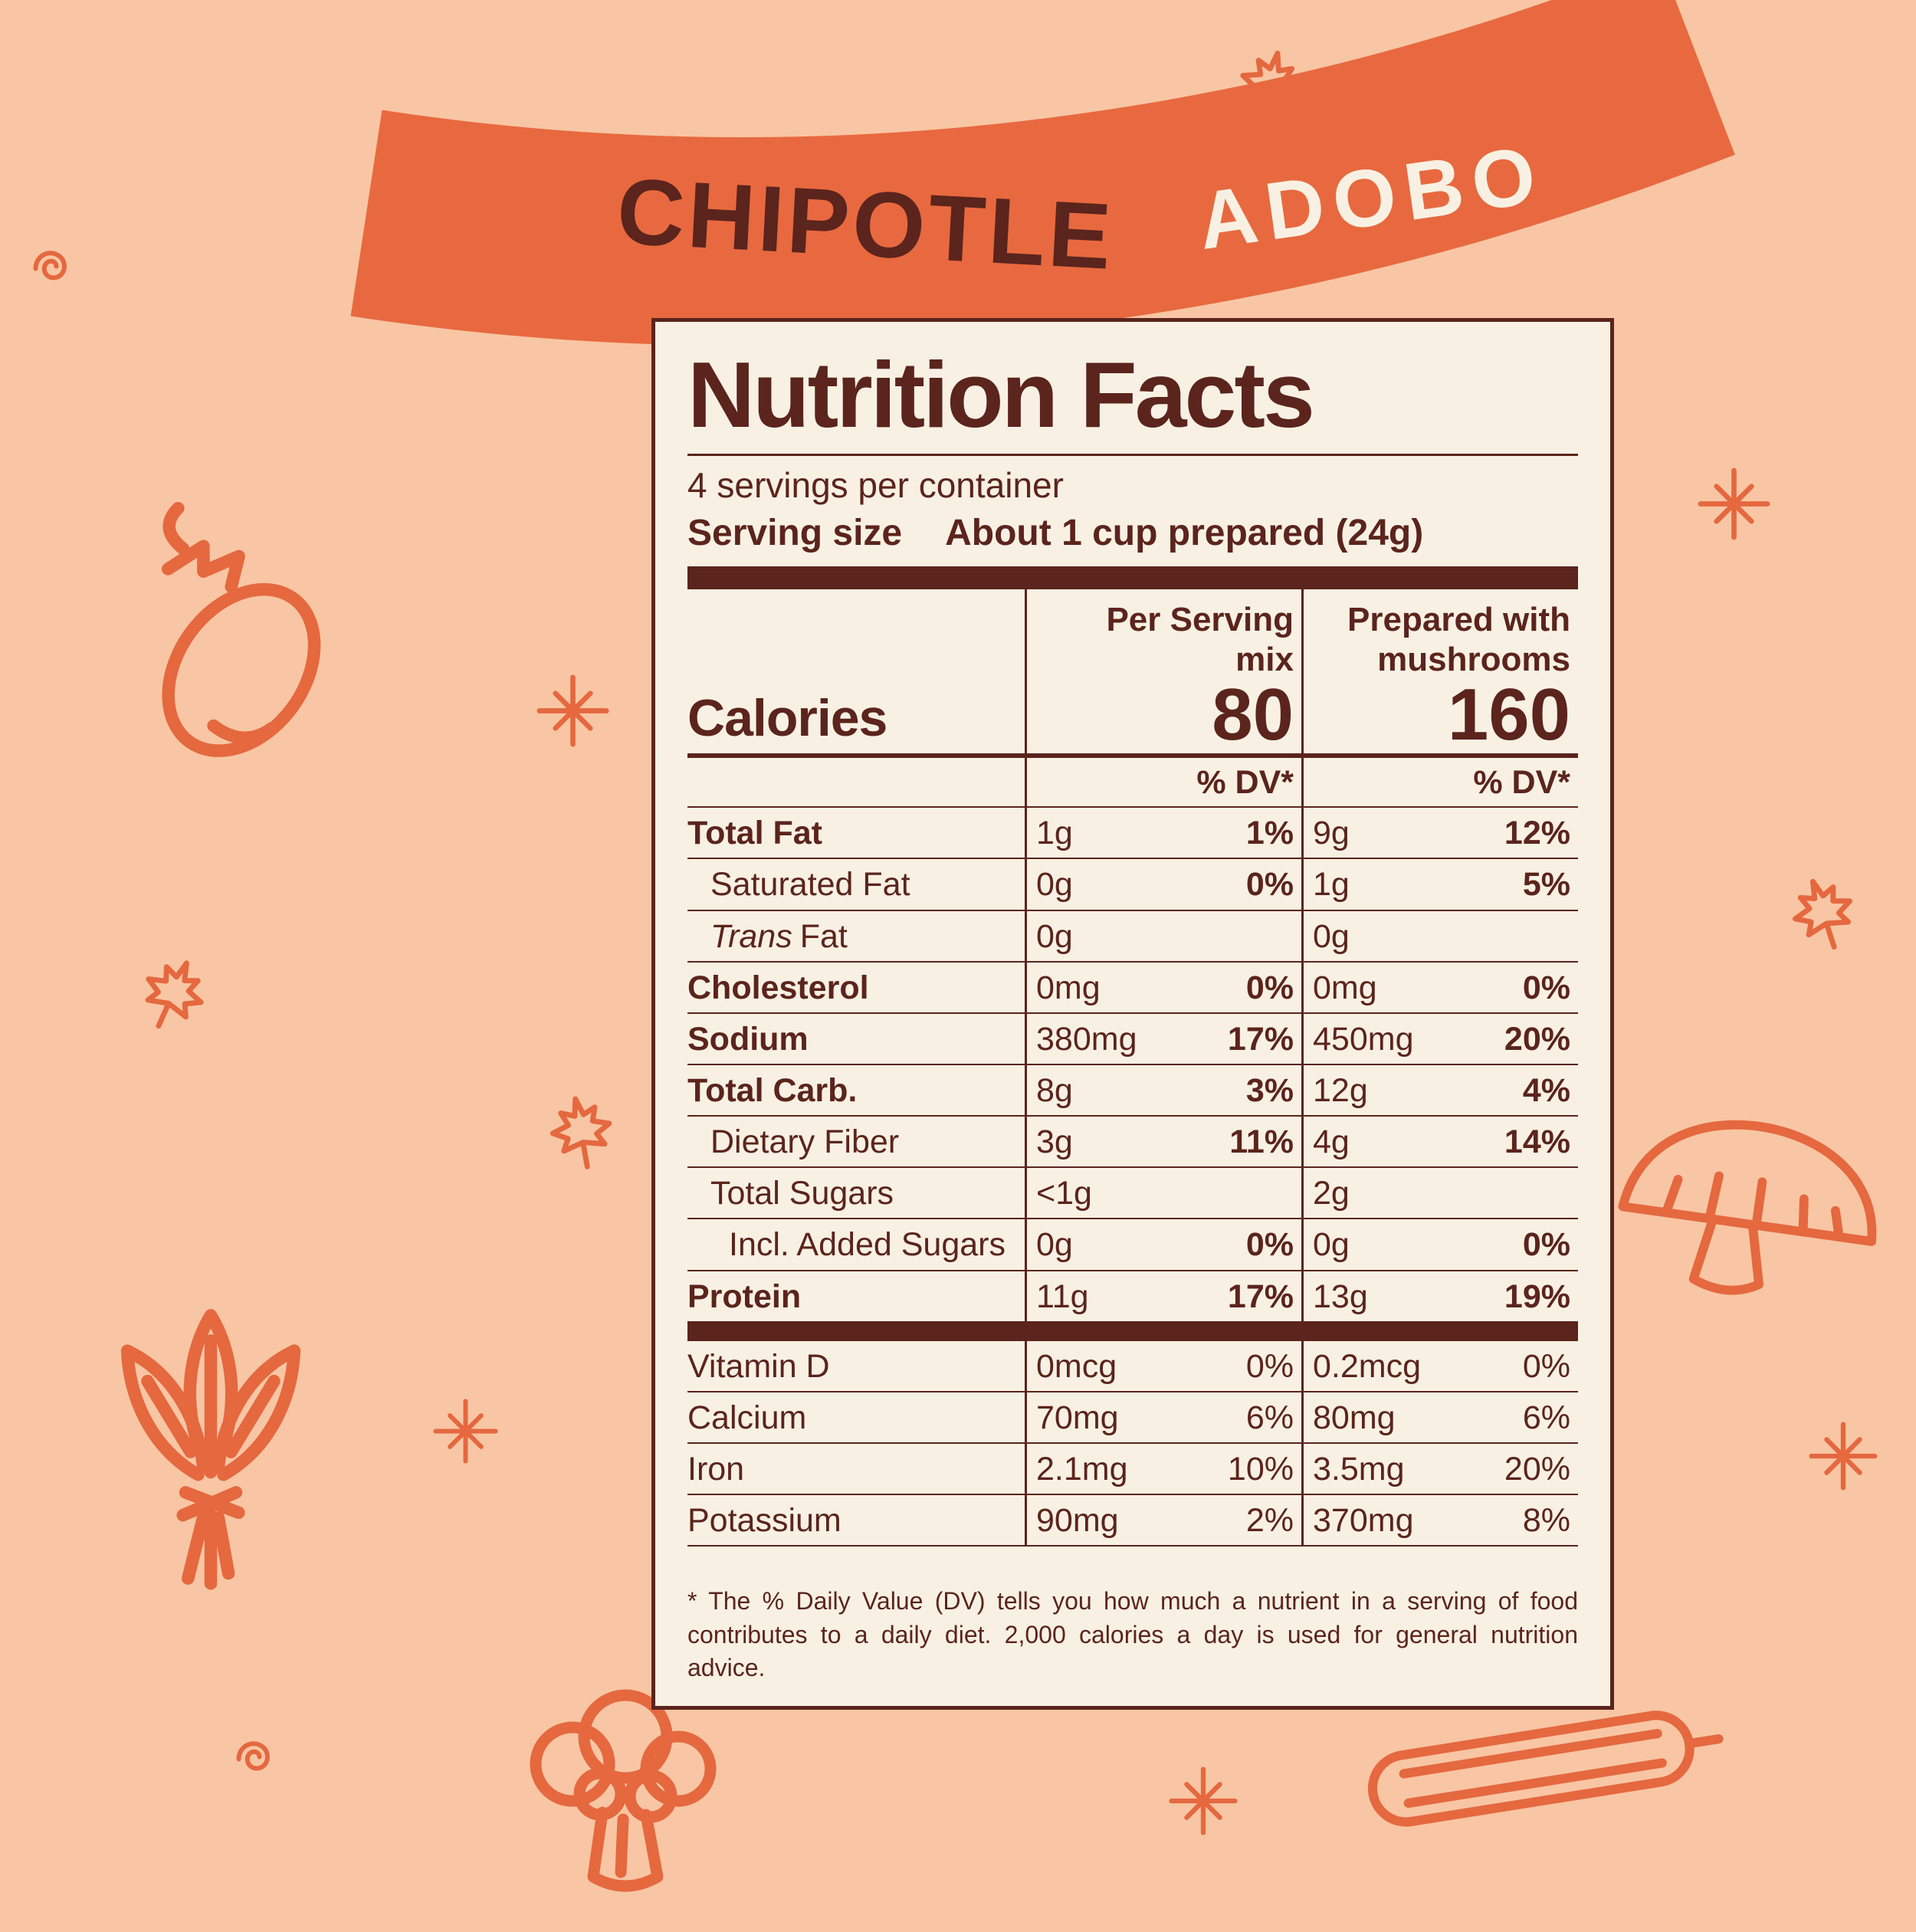 The height and width of the screenshot is (1932, 1916). What do you see at coordinates (1163, 1417) in the screenshot?
I see `mix-cell: 70mg 6%` at bounding box center [1163, 1417].